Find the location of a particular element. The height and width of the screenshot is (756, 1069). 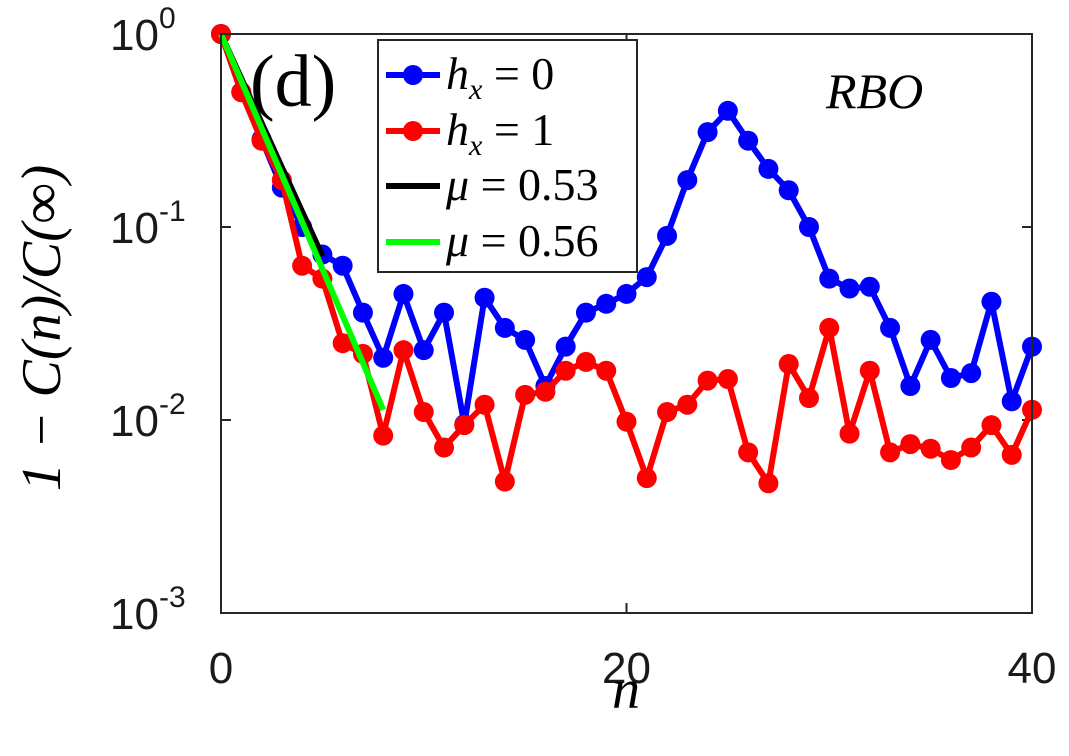

annotation-text: RBO is located at coordinates (874, 91).